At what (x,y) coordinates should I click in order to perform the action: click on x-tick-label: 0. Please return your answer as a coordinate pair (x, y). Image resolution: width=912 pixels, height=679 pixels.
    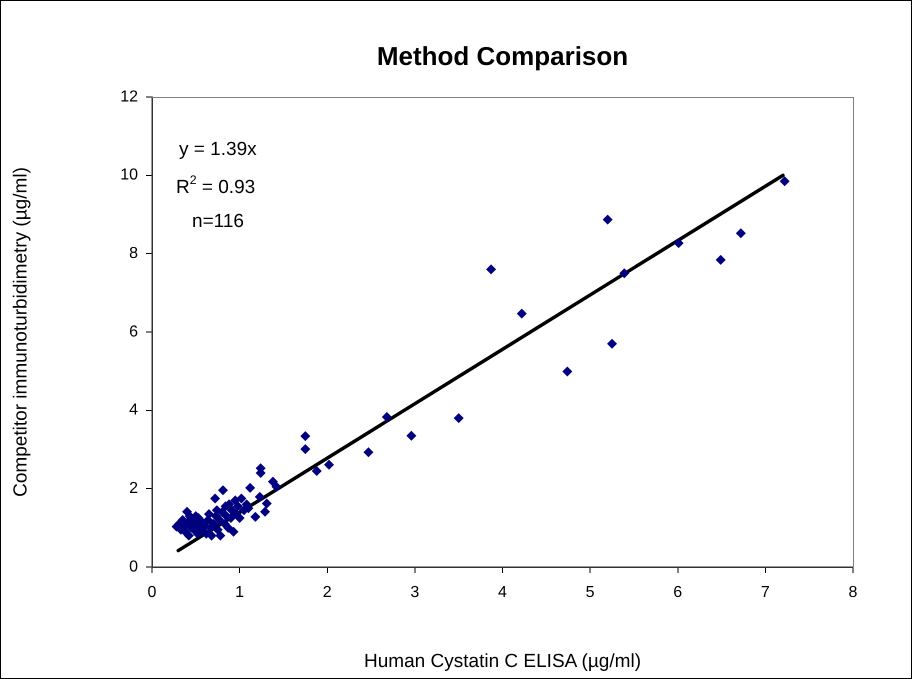
    Looking at the image, I should click on (152, 593).